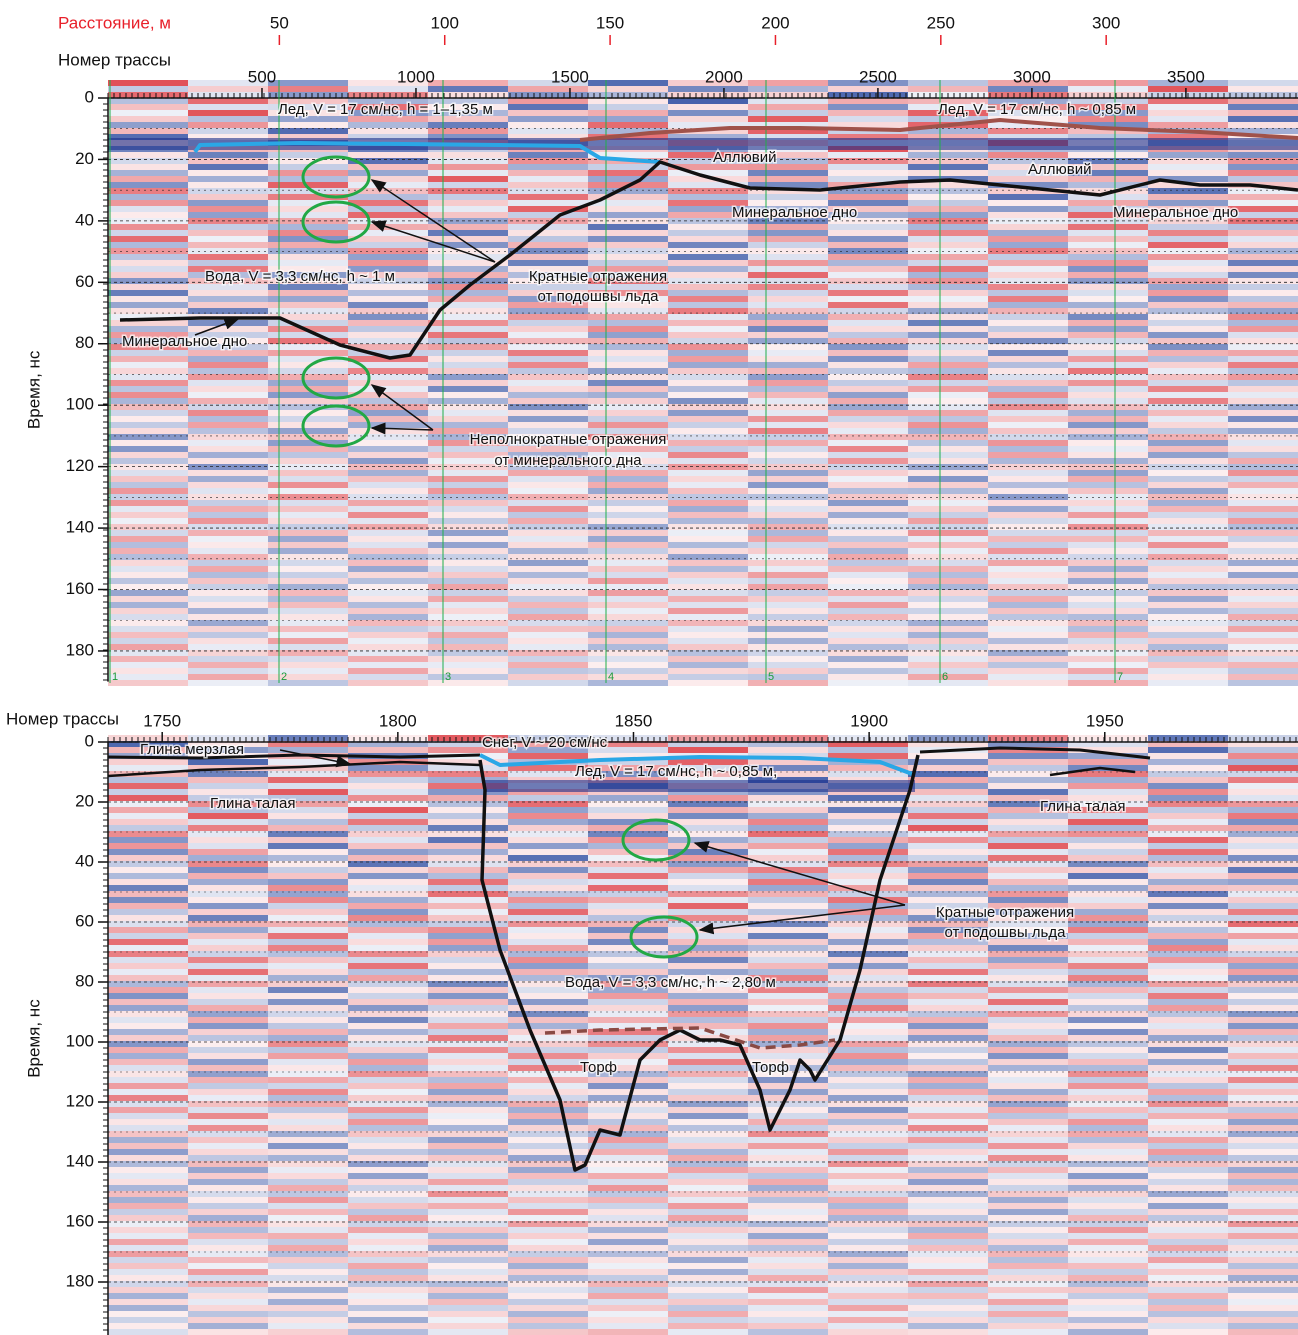 The width and height of the screenshot is (1298, 1335). I want to click on x-tick-label: 3000, so click(1032, 76).